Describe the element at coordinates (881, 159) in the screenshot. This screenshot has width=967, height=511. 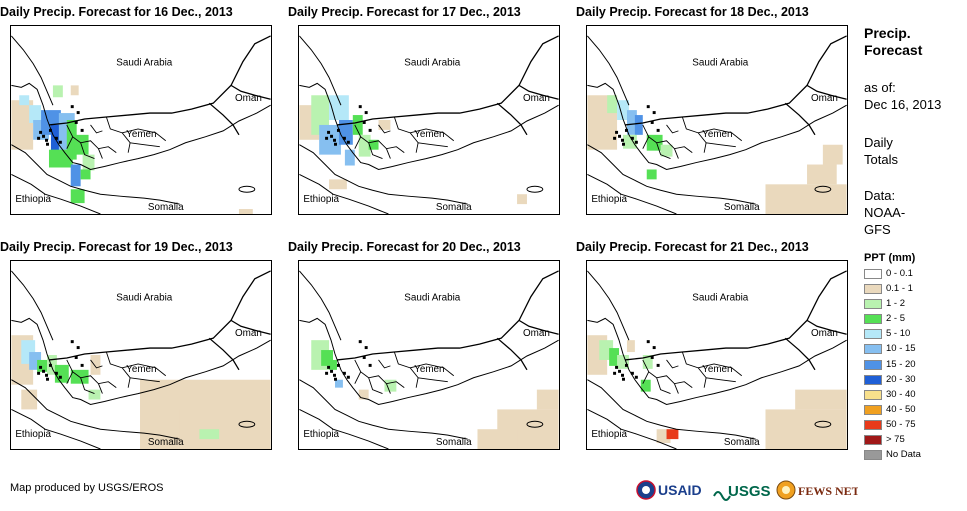
I see `totals-label: Totals` at that location.